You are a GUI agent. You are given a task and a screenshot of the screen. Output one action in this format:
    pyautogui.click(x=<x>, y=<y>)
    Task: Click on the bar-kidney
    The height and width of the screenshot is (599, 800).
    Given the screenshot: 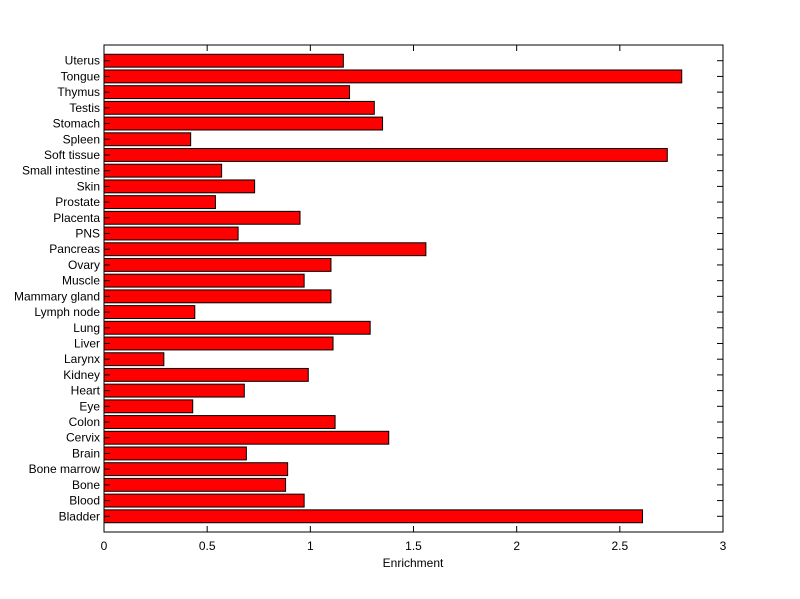 What is the action you would take?
    pyautogui.click(x=206, y=374)
    